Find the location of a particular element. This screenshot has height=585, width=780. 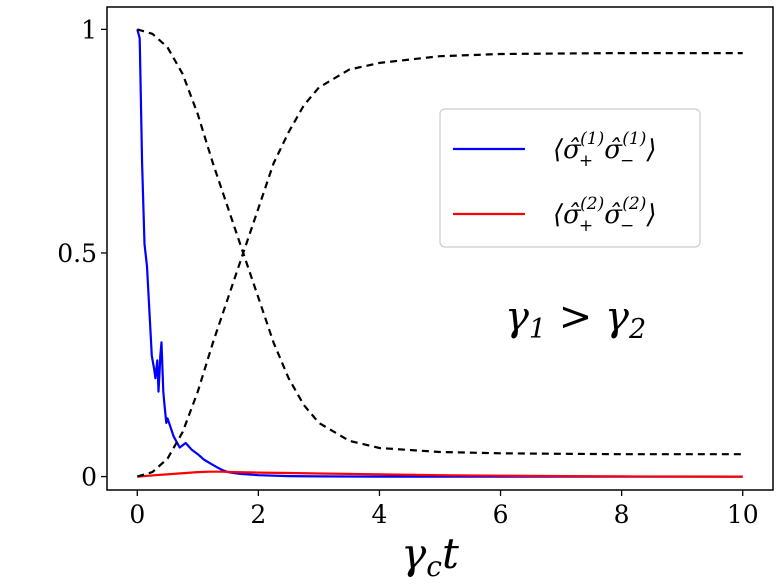

legend-box is located at coordinates (570, 178).